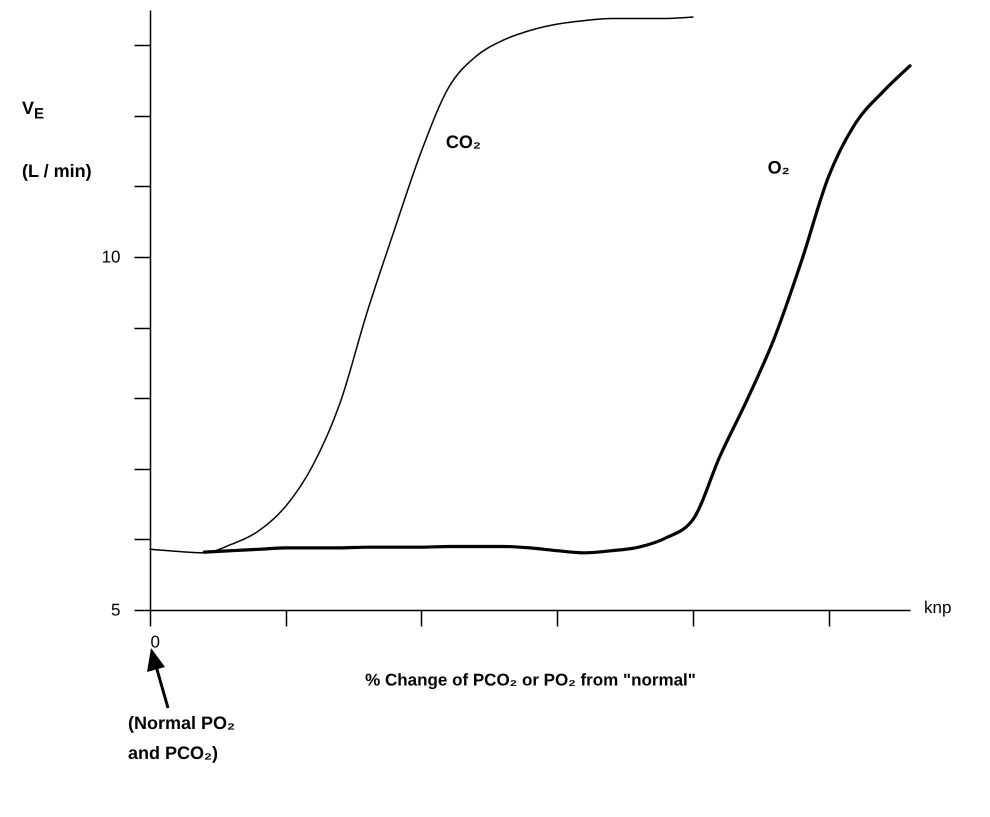  I want to click on y-tick-label: 5, so click(115, 610).